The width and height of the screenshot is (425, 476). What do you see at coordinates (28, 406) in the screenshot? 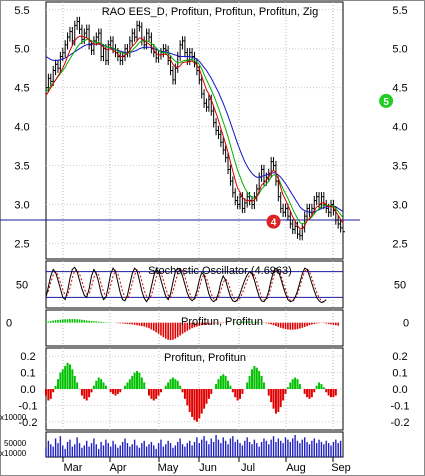
I see `oscillator2-ytick-left: -0.1` at bounding box center [28, 406].